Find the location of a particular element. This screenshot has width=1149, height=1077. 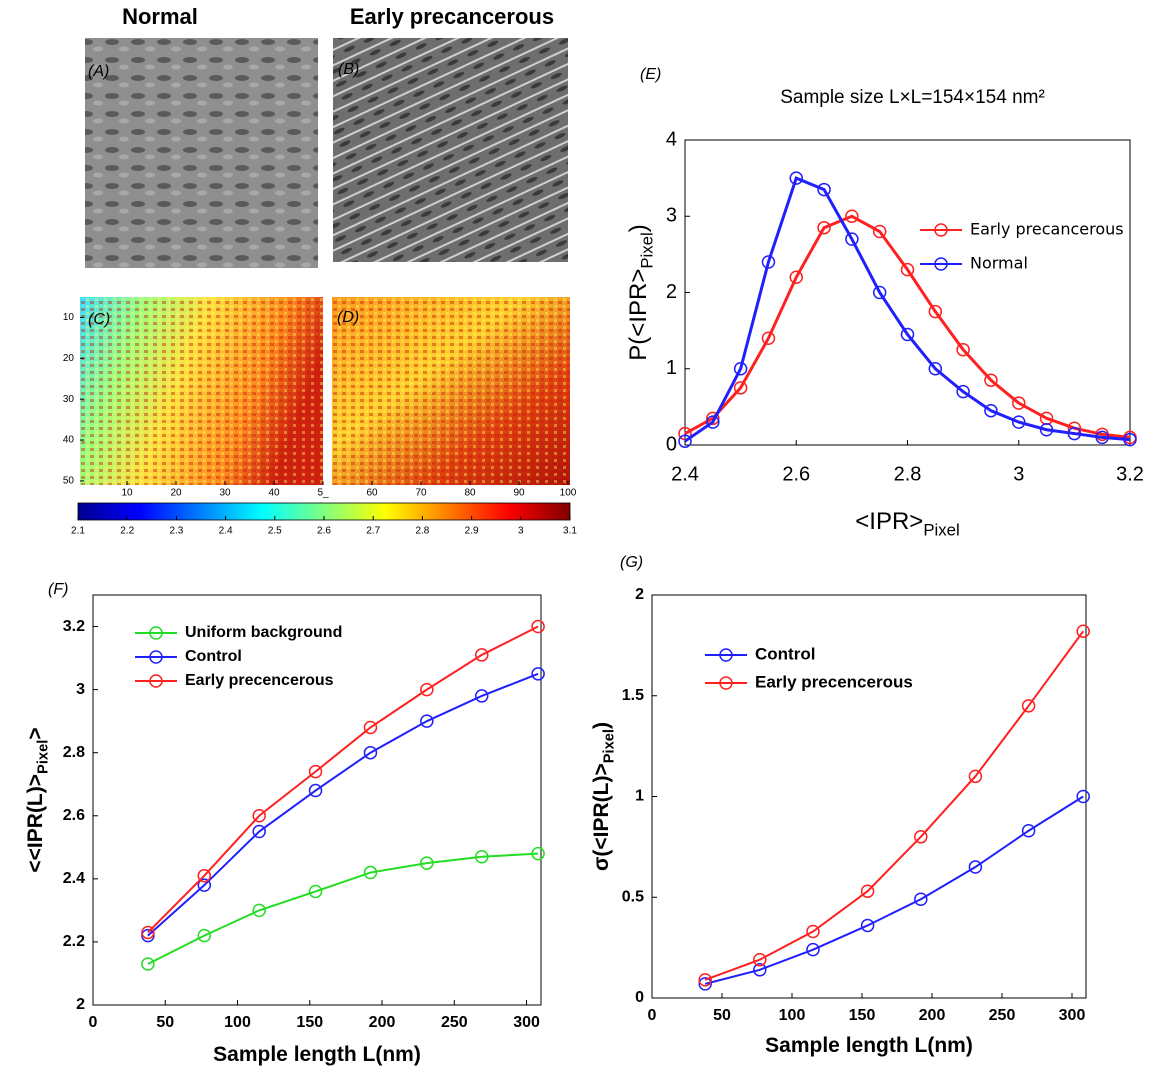

panel-label: (D) is located at coordinates (348, 317).